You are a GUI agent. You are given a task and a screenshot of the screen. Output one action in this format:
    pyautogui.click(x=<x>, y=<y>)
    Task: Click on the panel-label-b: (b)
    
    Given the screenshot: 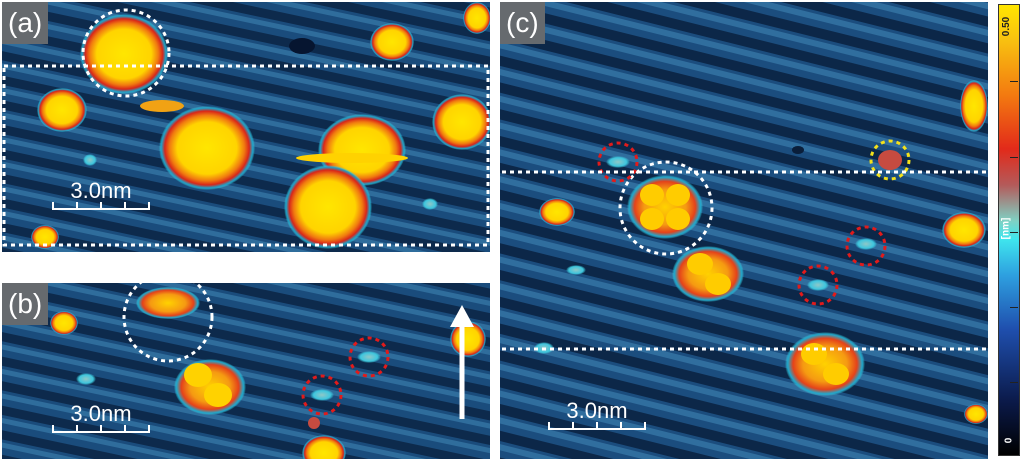 What is the action you would take?
    pyautogui.click(x=25, y=304)
    